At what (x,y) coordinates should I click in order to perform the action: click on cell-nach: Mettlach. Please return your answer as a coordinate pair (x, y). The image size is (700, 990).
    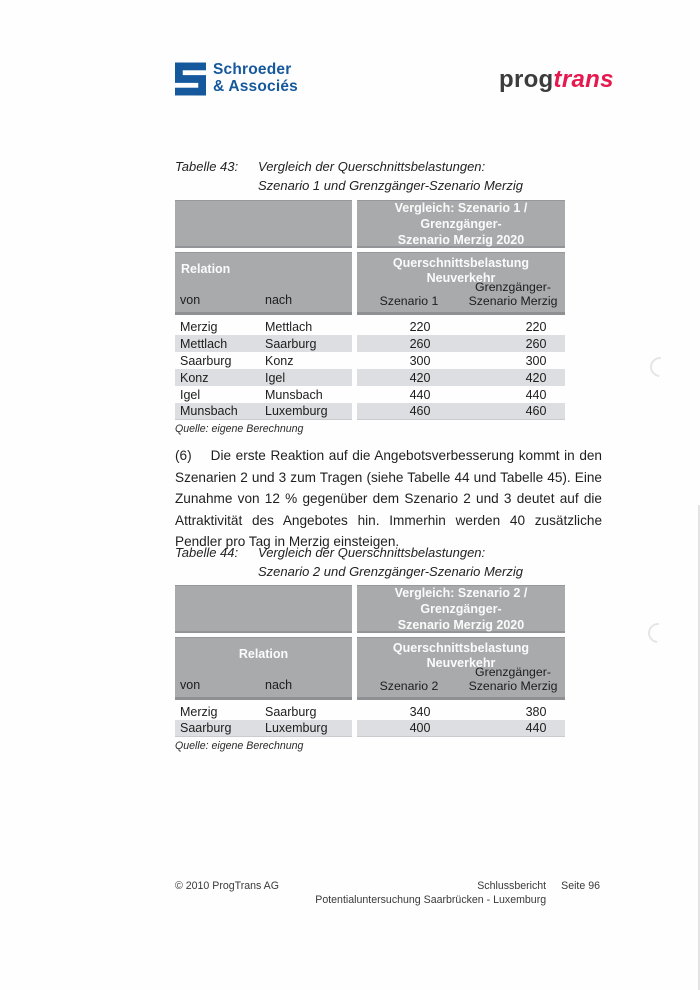
    Looking at the image, I should click on (289, 326).